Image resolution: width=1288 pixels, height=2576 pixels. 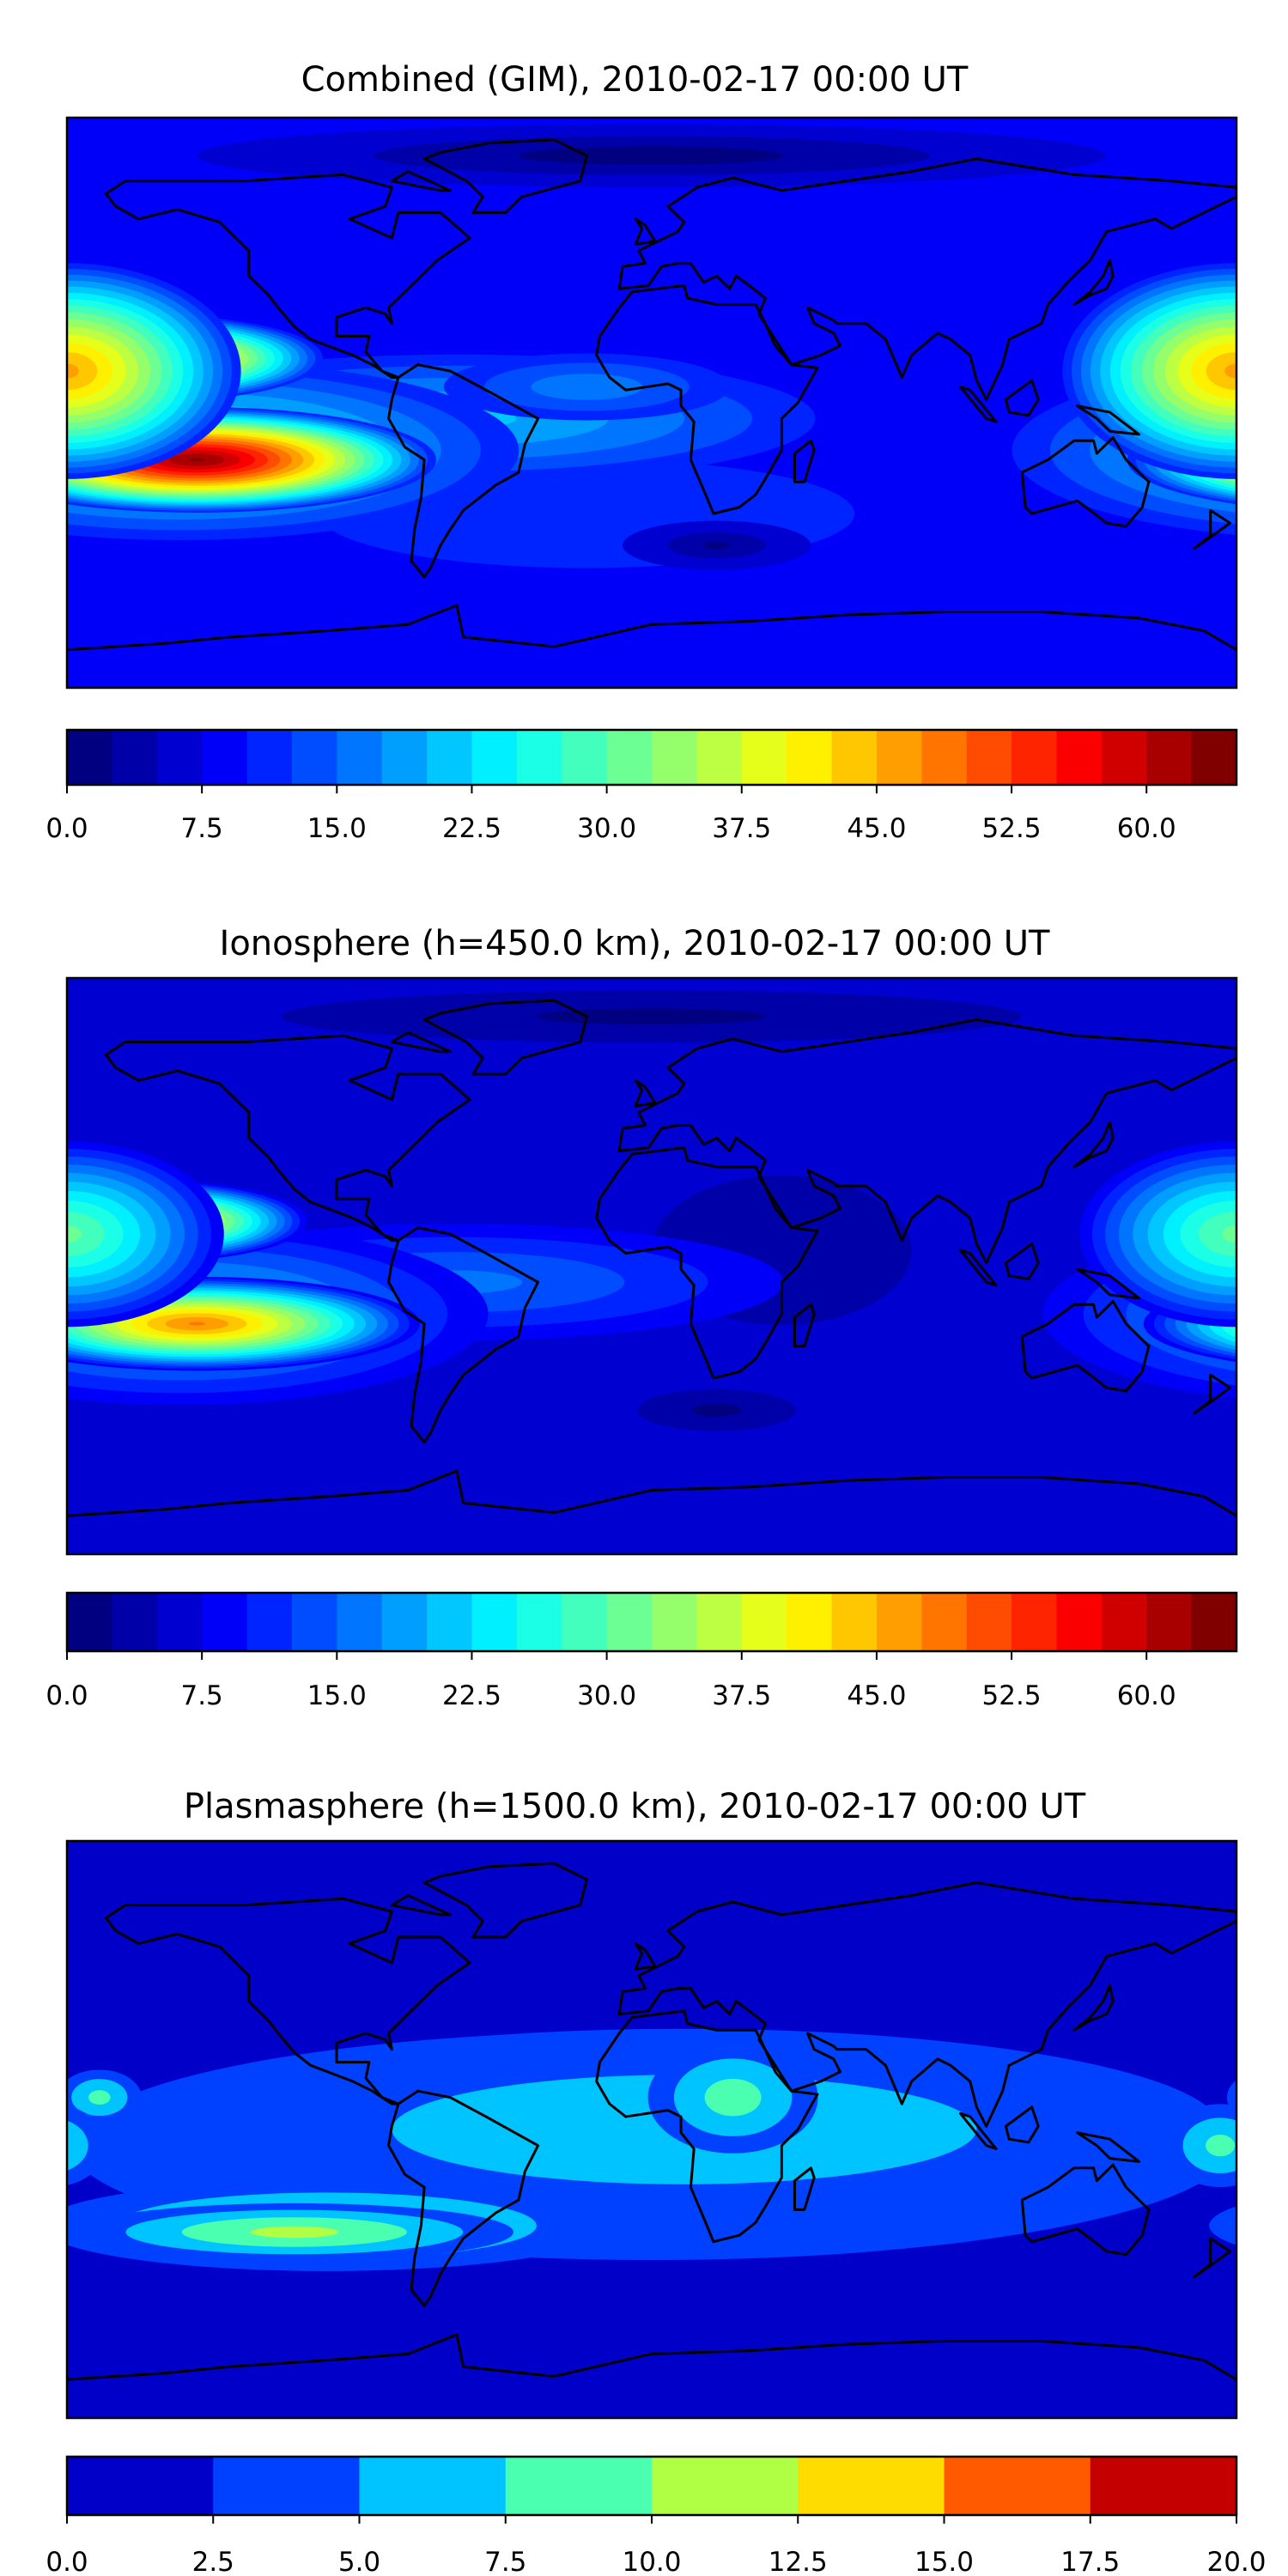 I want to click on colorbar-tick-label: 12.5, so click(x=799, y=2561).